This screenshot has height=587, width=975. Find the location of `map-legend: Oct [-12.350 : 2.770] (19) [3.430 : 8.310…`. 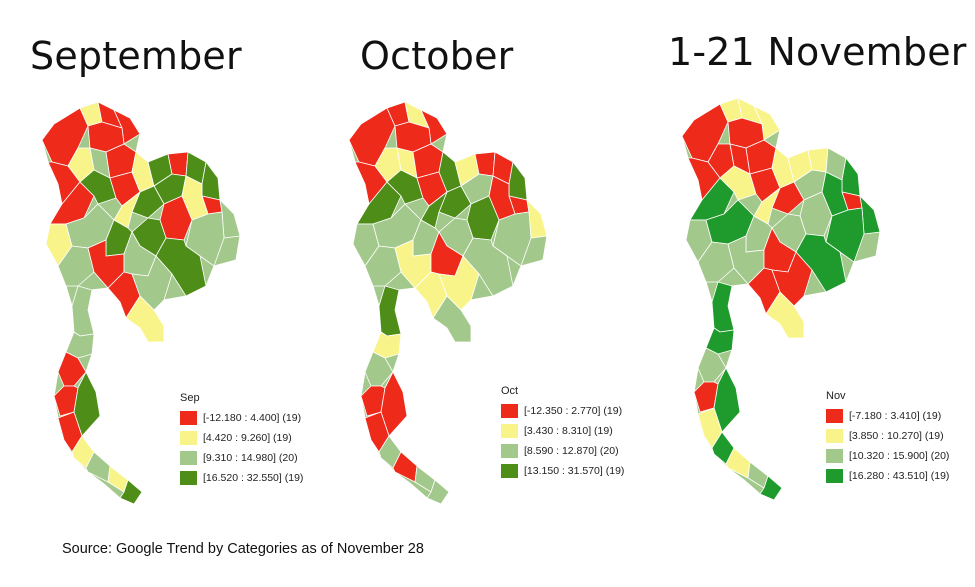

map-legend: Oct [-12.350 : 2.770] (19) [3.430 : 8.310… is located at coordinates (562, 433).